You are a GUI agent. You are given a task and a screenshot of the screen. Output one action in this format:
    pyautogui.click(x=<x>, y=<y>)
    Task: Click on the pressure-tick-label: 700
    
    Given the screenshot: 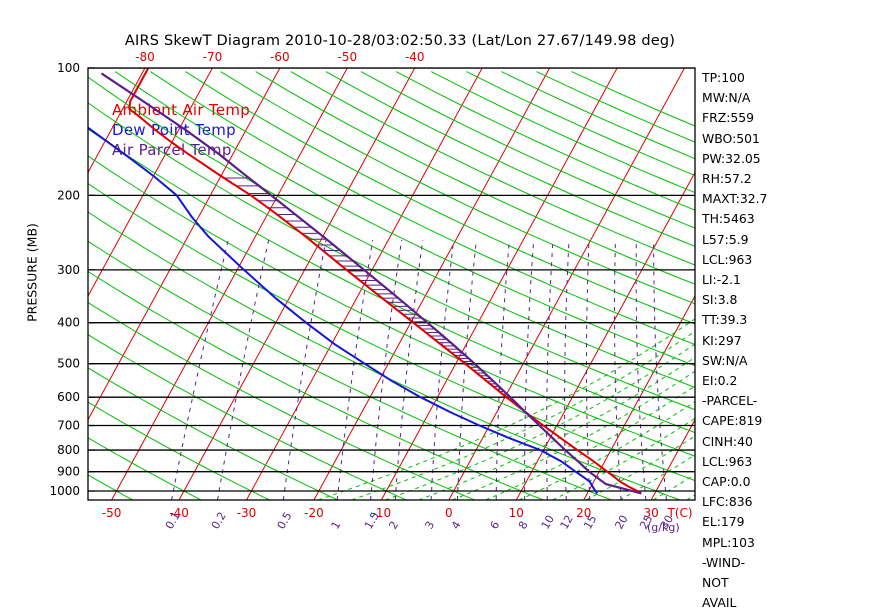 What is the action you would take?
    pyautogui.click(x=68, y=426)
    